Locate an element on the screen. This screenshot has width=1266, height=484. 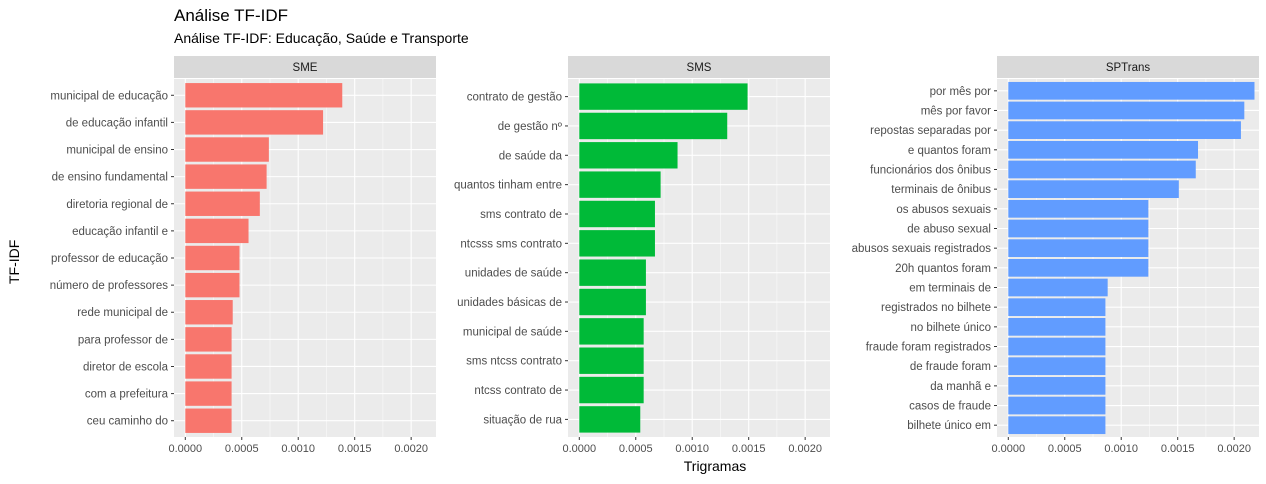
y-tick-label: de fraude foram is located at coordinates (950, 367).